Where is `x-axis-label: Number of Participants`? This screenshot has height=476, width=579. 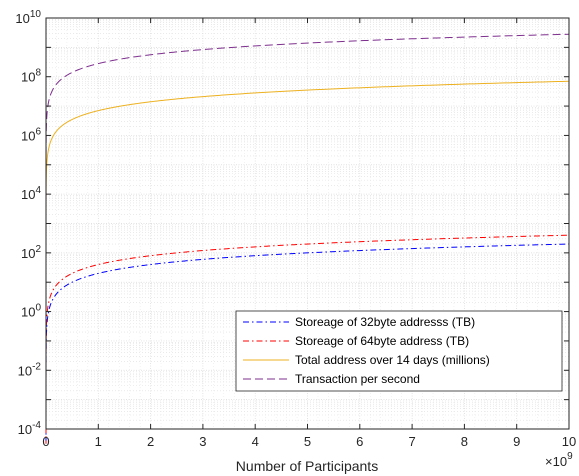 x-axis-label: Number of Participants is located at coordinates (307, 466).